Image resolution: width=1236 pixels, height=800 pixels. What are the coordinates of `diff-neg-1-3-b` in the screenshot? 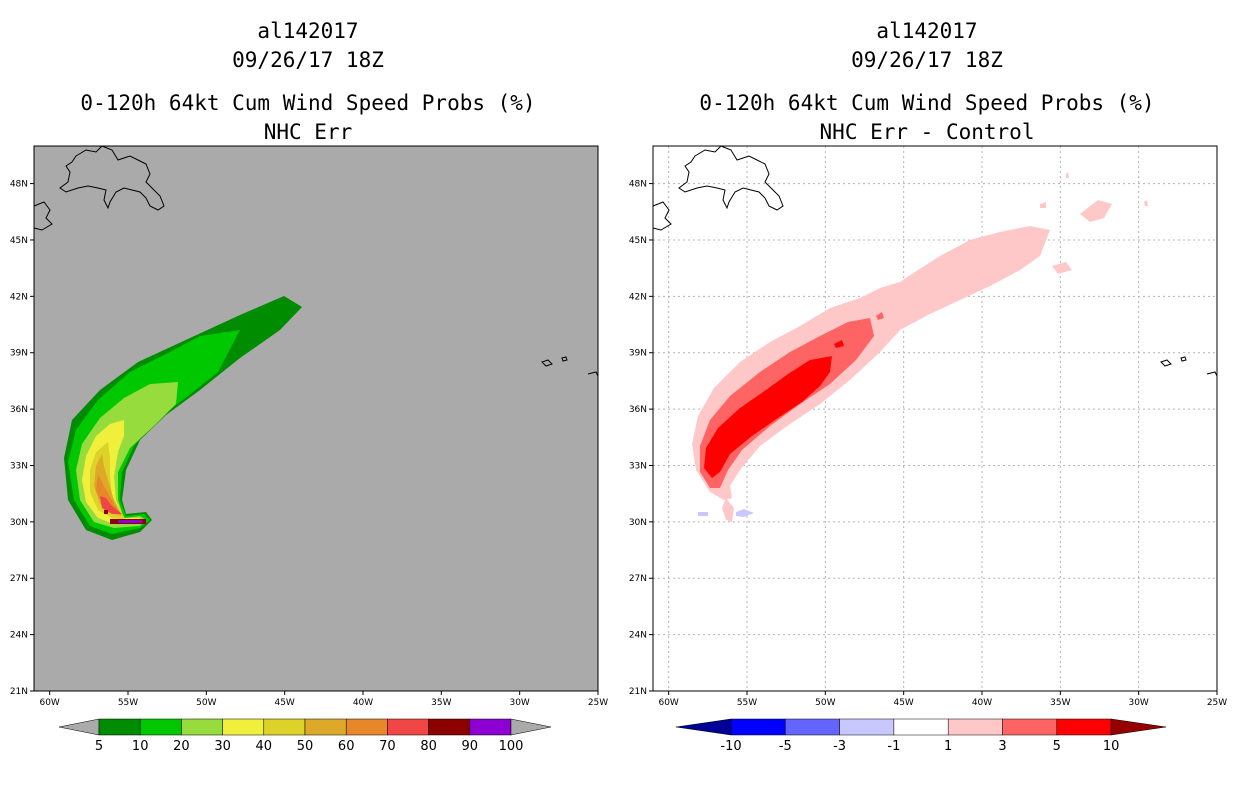 It's located at (745, 513).